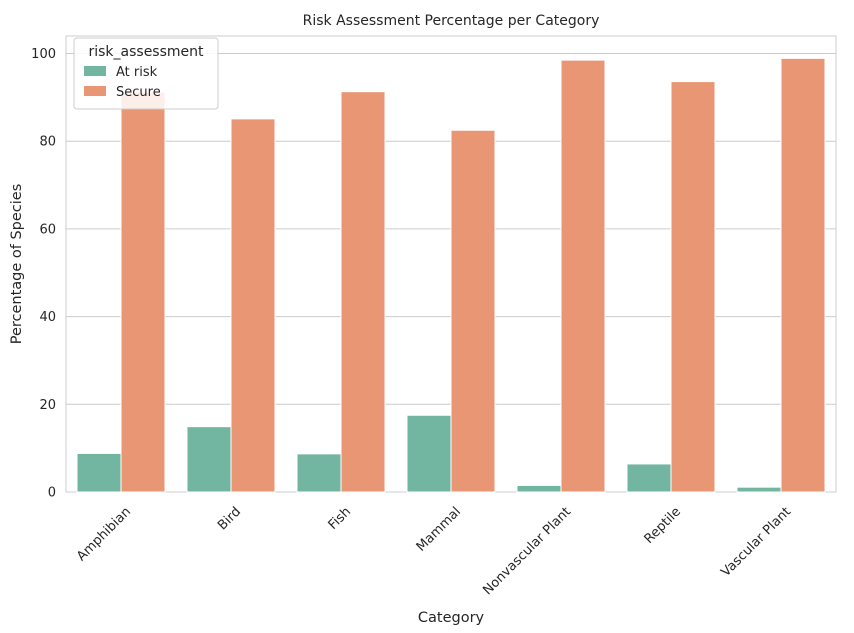  I want to click on legend: risk_assessment At risk Secure, so click(146, 73).